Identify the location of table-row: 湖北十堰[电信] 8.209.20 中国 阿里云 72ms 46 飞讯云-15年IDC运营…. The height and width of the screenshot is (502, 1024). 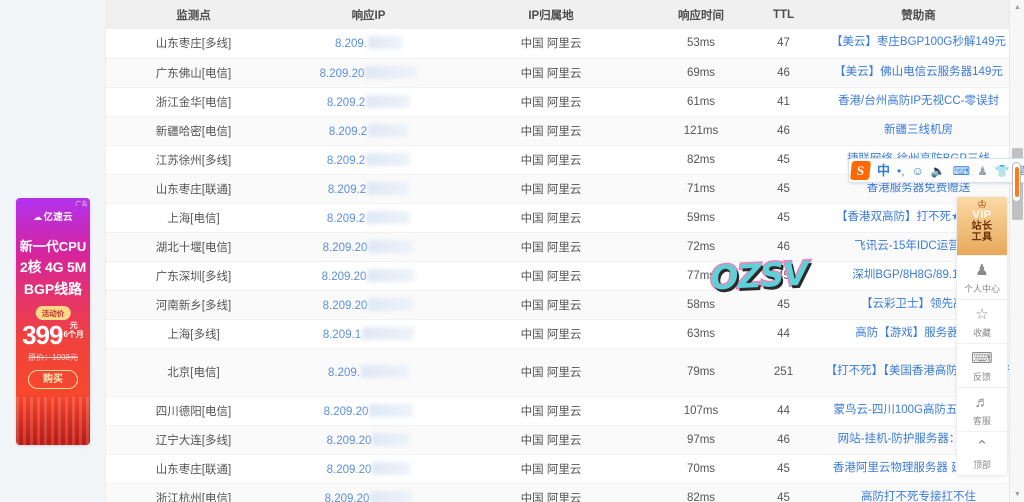
(565, 247).